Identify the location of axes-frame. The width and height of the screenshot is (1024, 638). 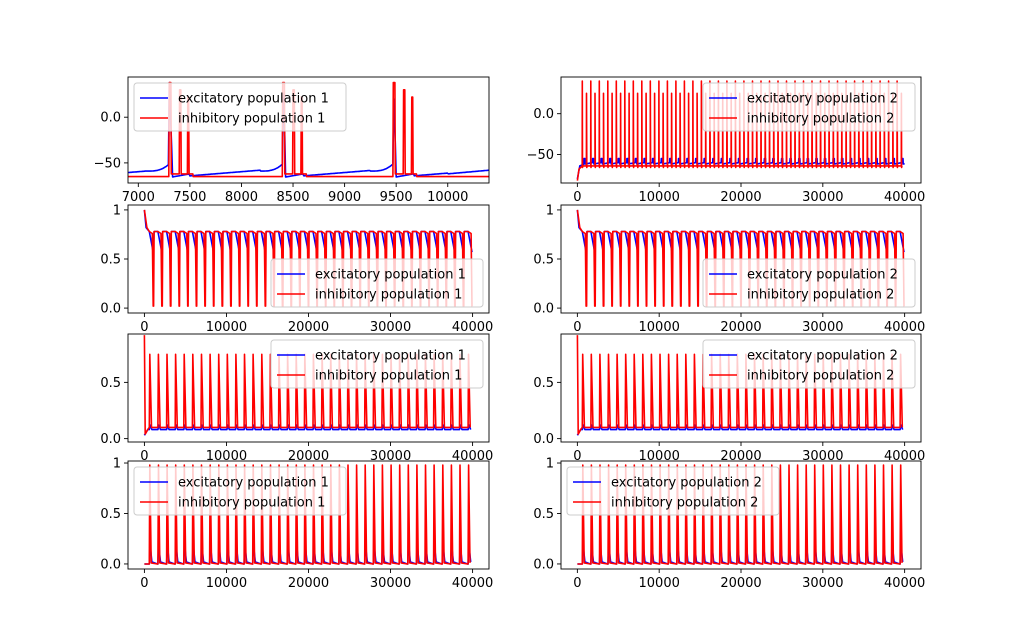
(308, 130).